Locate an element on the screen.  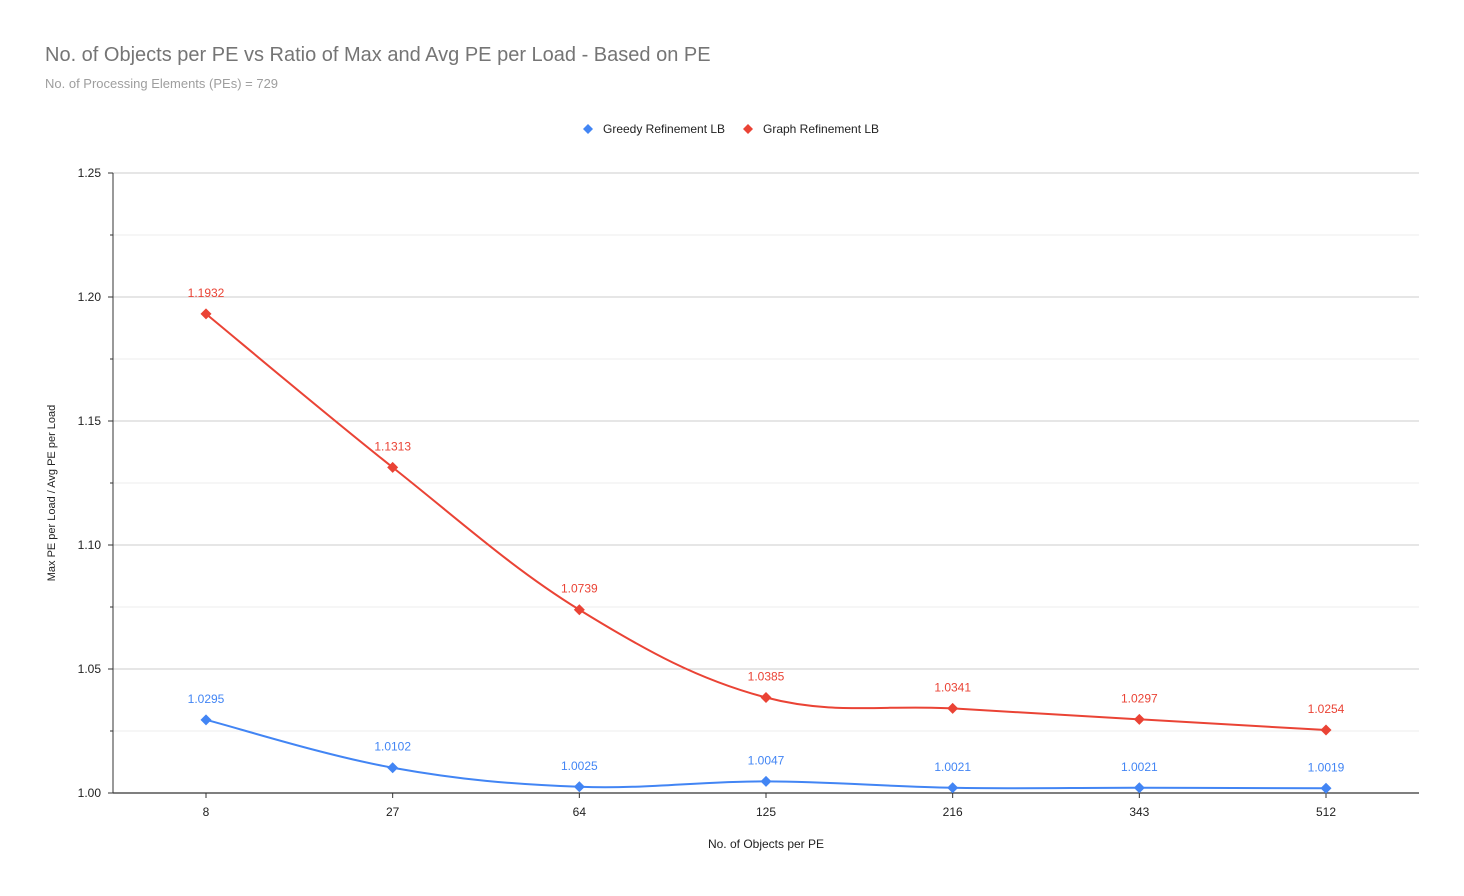
data-label: 1.0385 is located at coordinates (766, 677).